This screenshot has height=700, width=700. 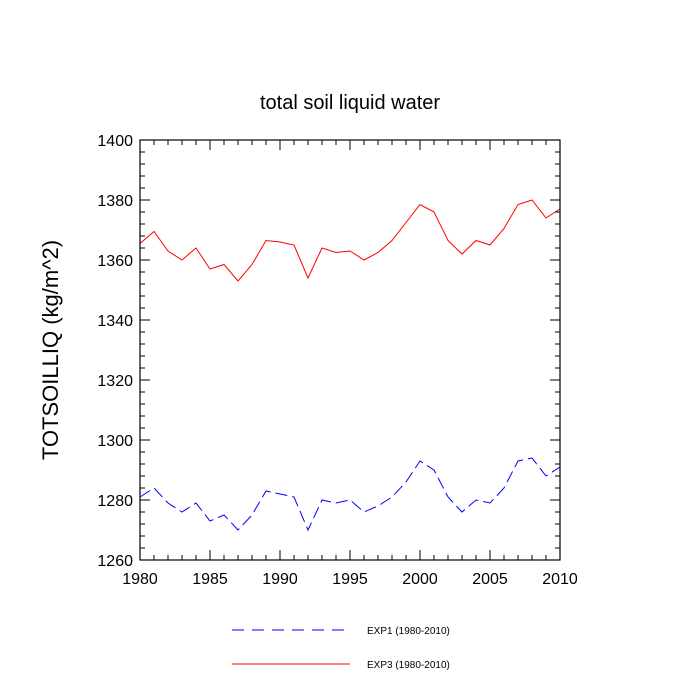 What do you see at coordinates (350, 103) in the screenshot?
I see `chart-title: total soil liquid water` at bounding box center [350, 103].